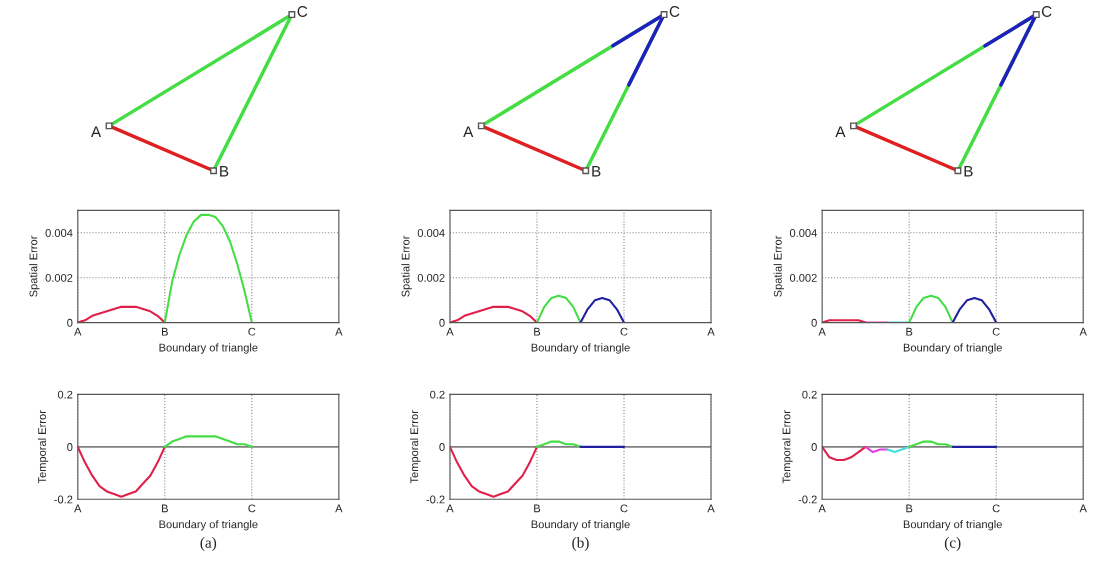 The height and width of the screenshot is (561, 1111). What do you see at coordinates (580, 544) in the screenshot?
I see `text: (b)` at bounding box center [580, 544].